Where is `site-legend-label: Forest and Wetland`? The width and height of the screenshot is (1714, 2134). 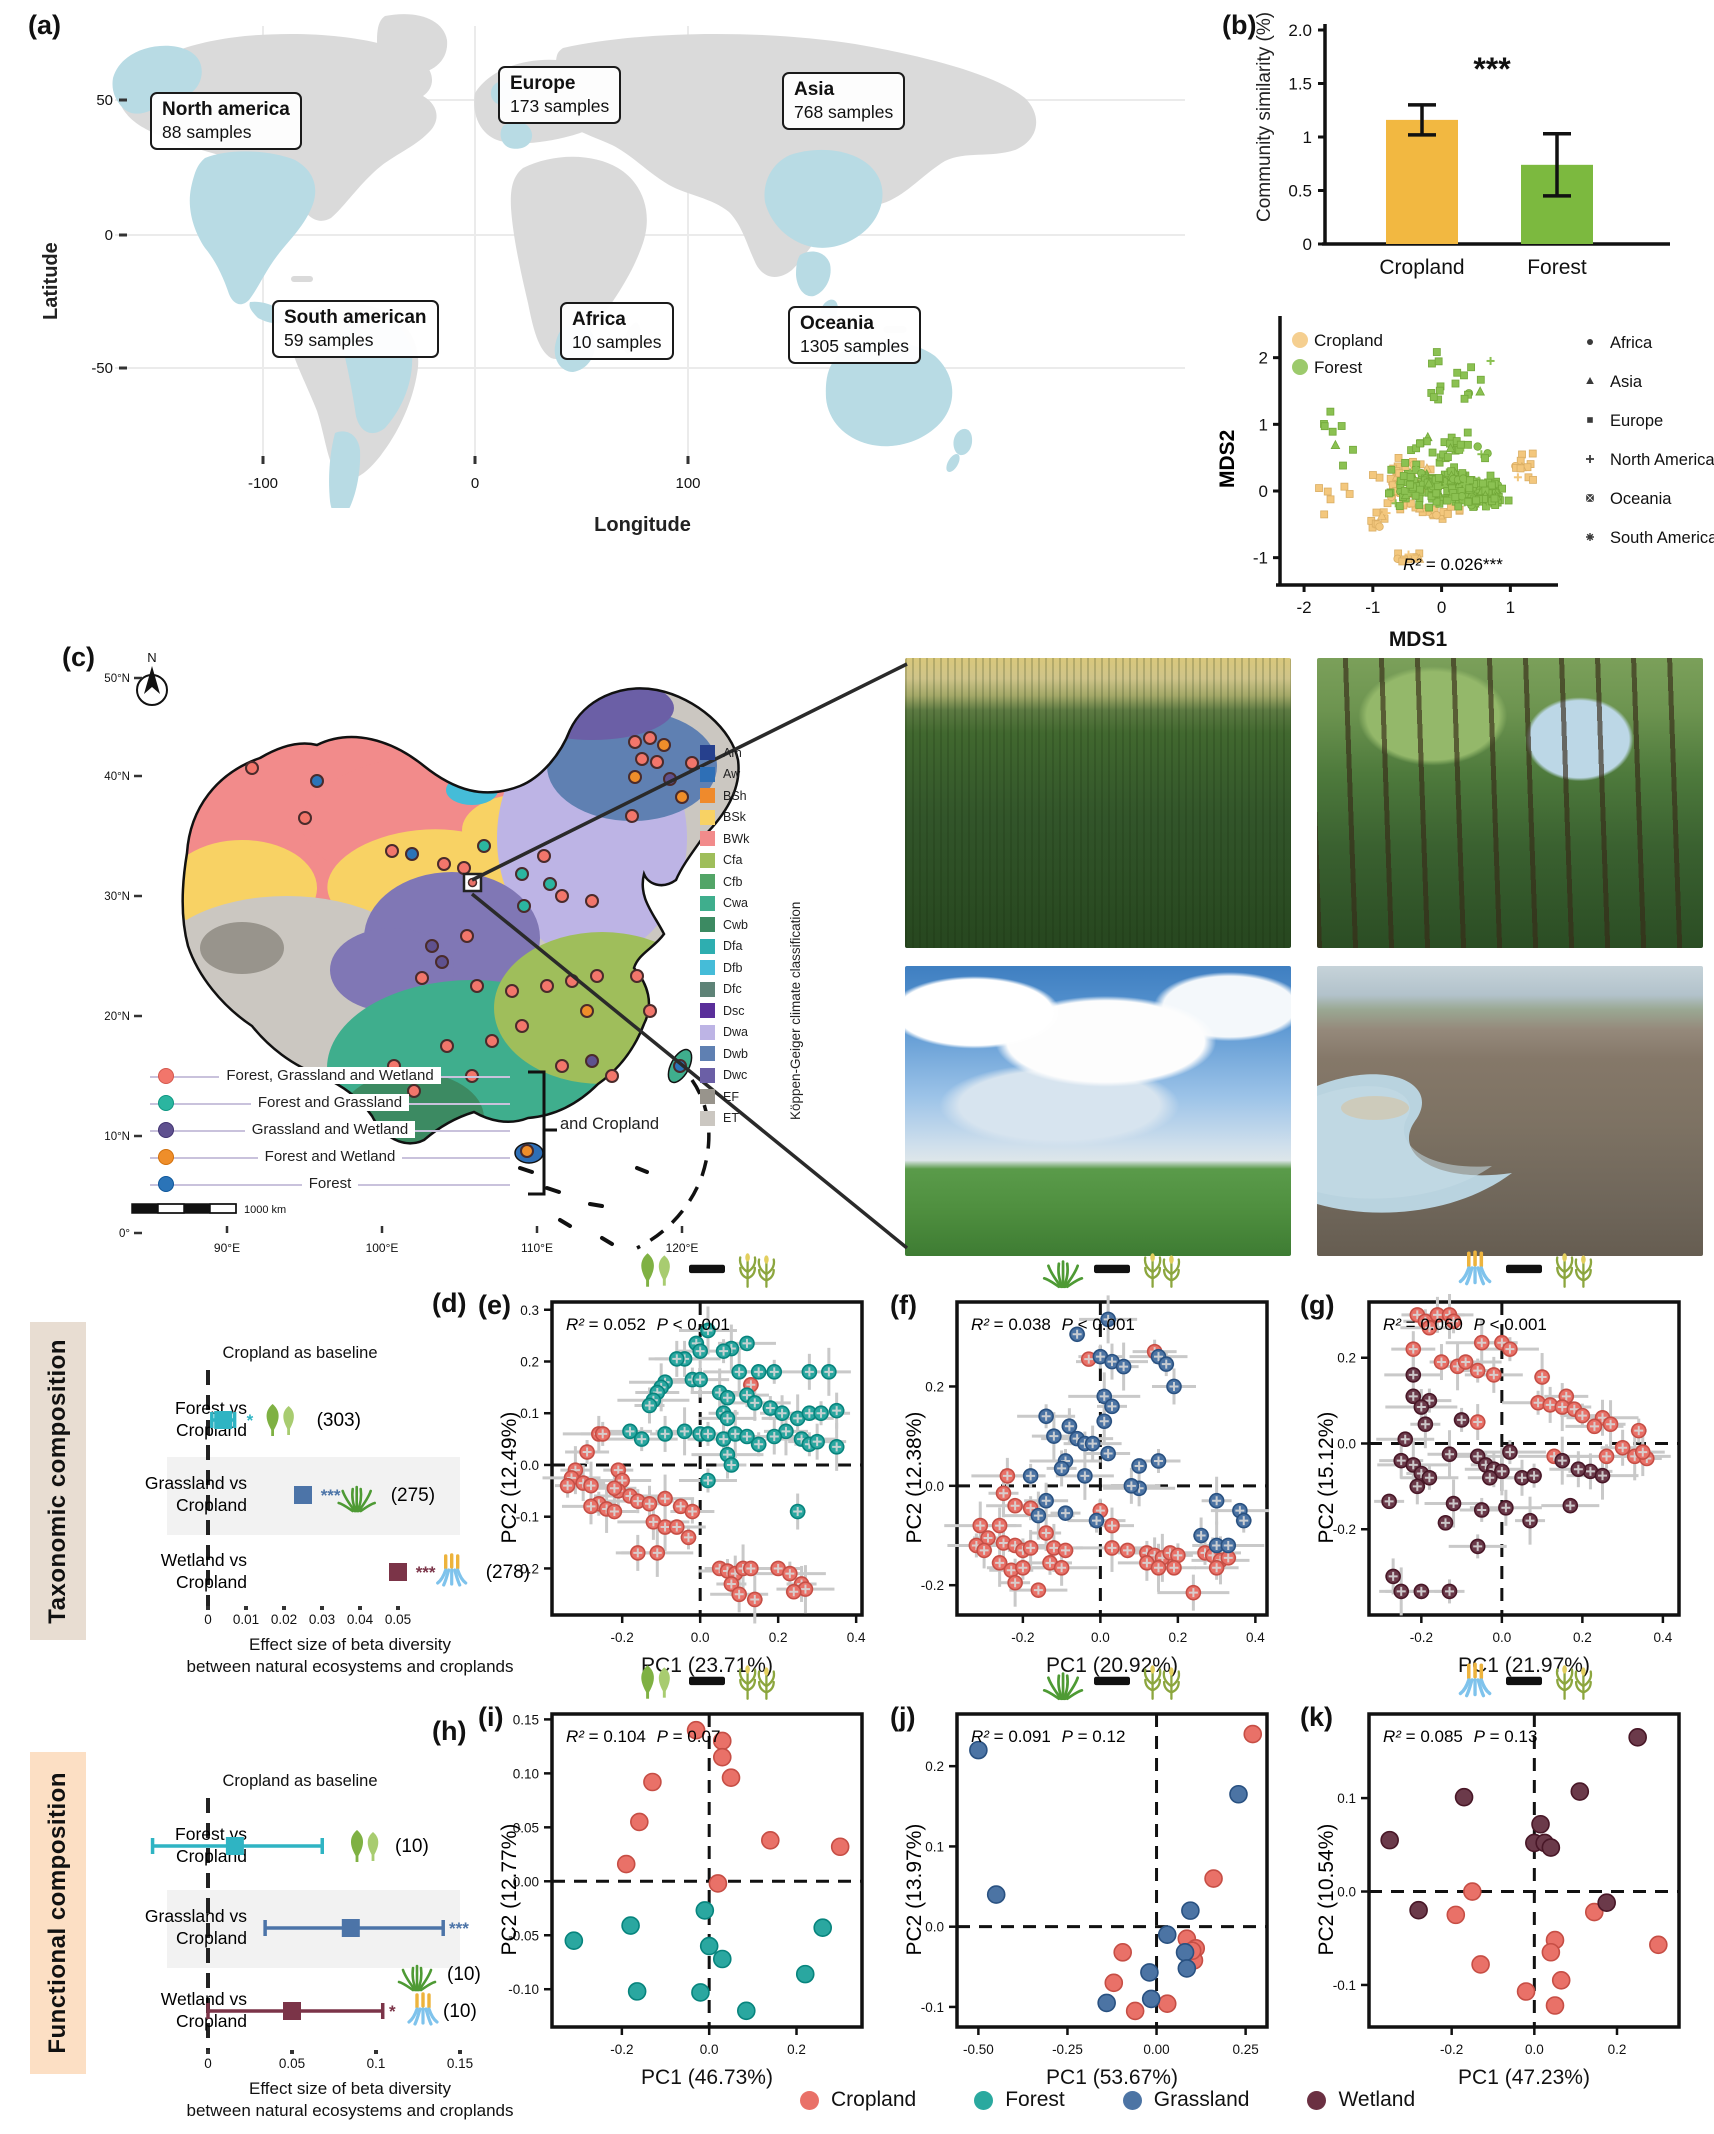
site-legend-label: Forest and Wetland is located at coordinates (330, 1156).